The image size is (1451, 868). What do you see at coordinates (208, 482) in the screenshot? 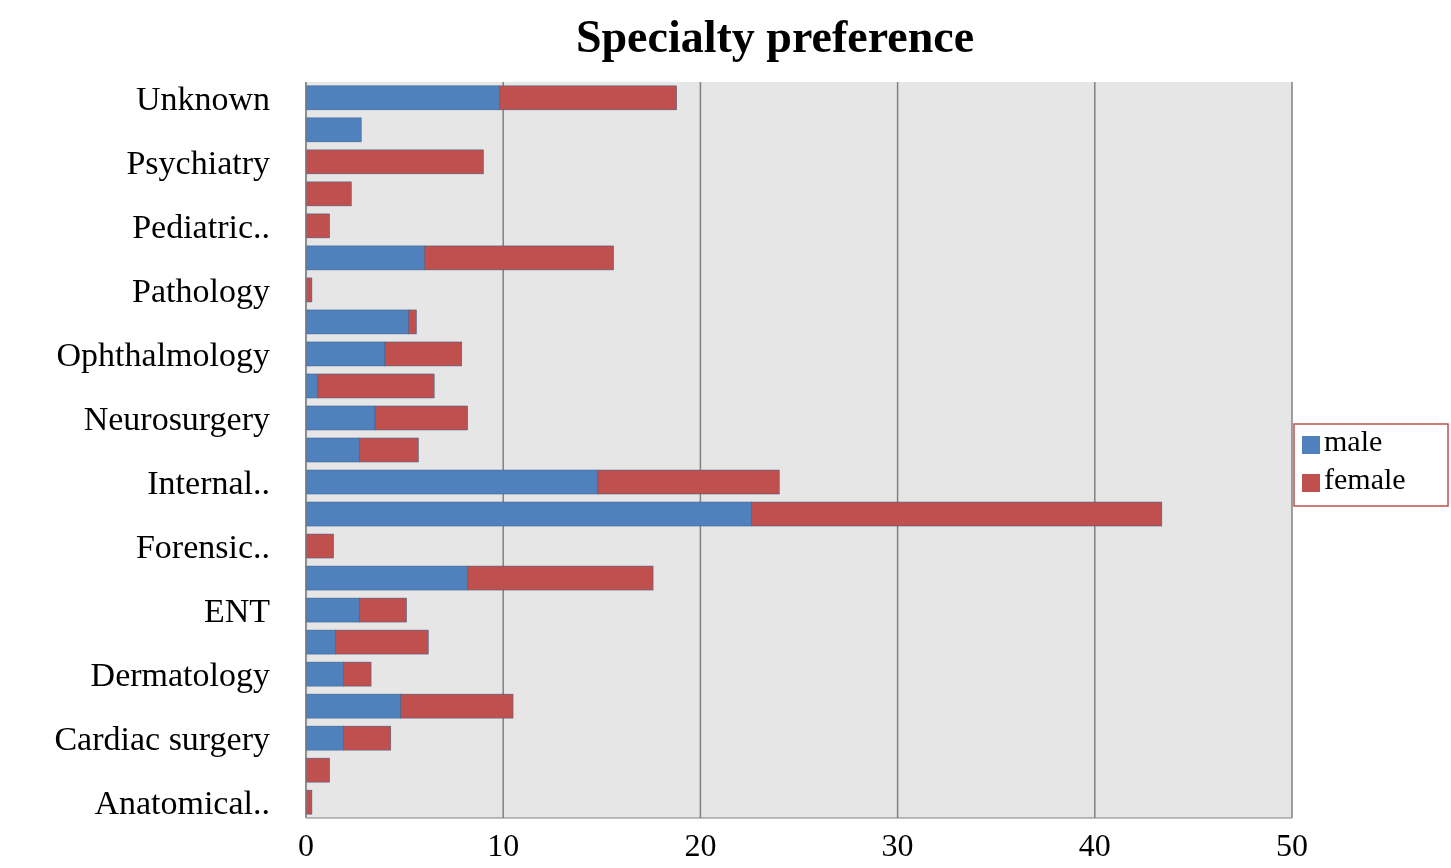
I see `y-tick-label: Internal..` at bounding box center [208, 482].